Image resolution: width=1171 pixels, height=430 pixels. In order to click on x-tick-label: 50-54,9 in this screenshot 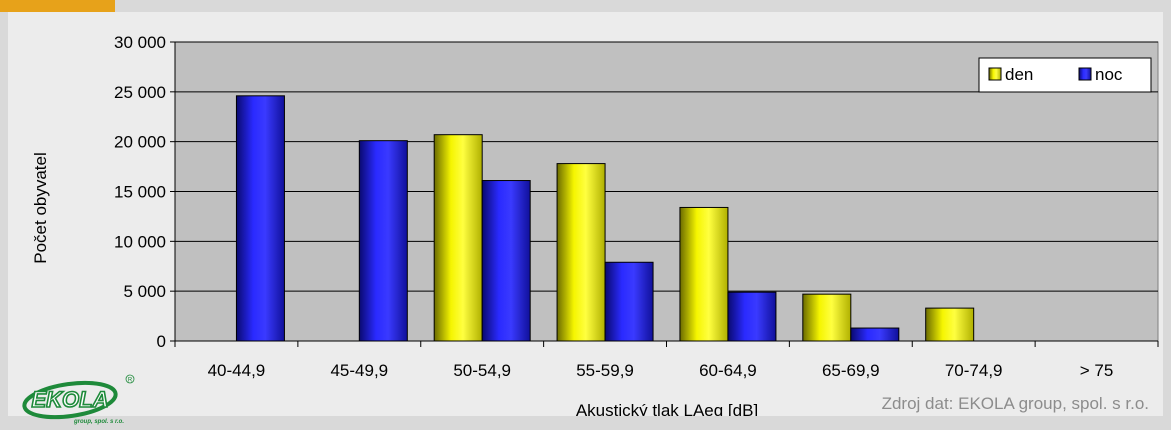, I will do `click(482, 370)`.